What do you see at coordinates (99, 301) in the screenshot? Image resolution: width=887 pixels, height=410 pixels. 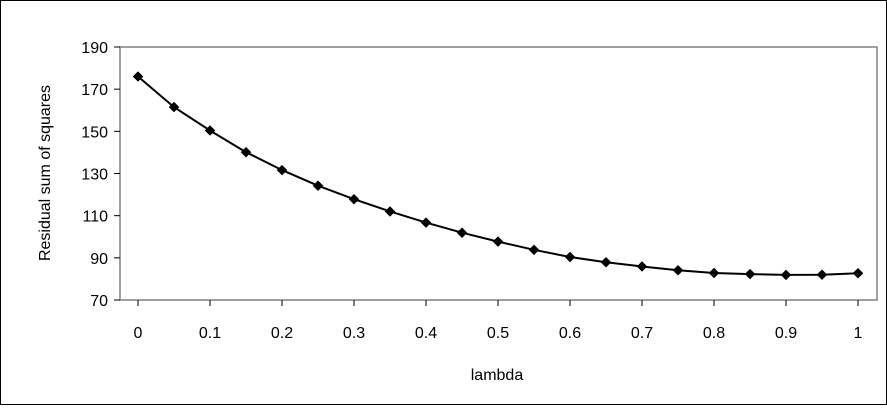 I see `y-tick-label: 70` at bounding box center [99, 301].